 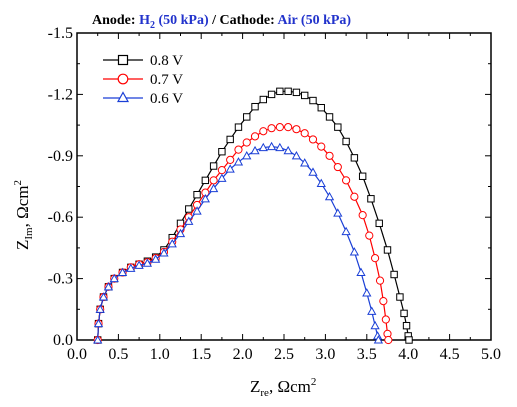 I want to click on x-tick-label: 3.0, so click(x=325, y=354).